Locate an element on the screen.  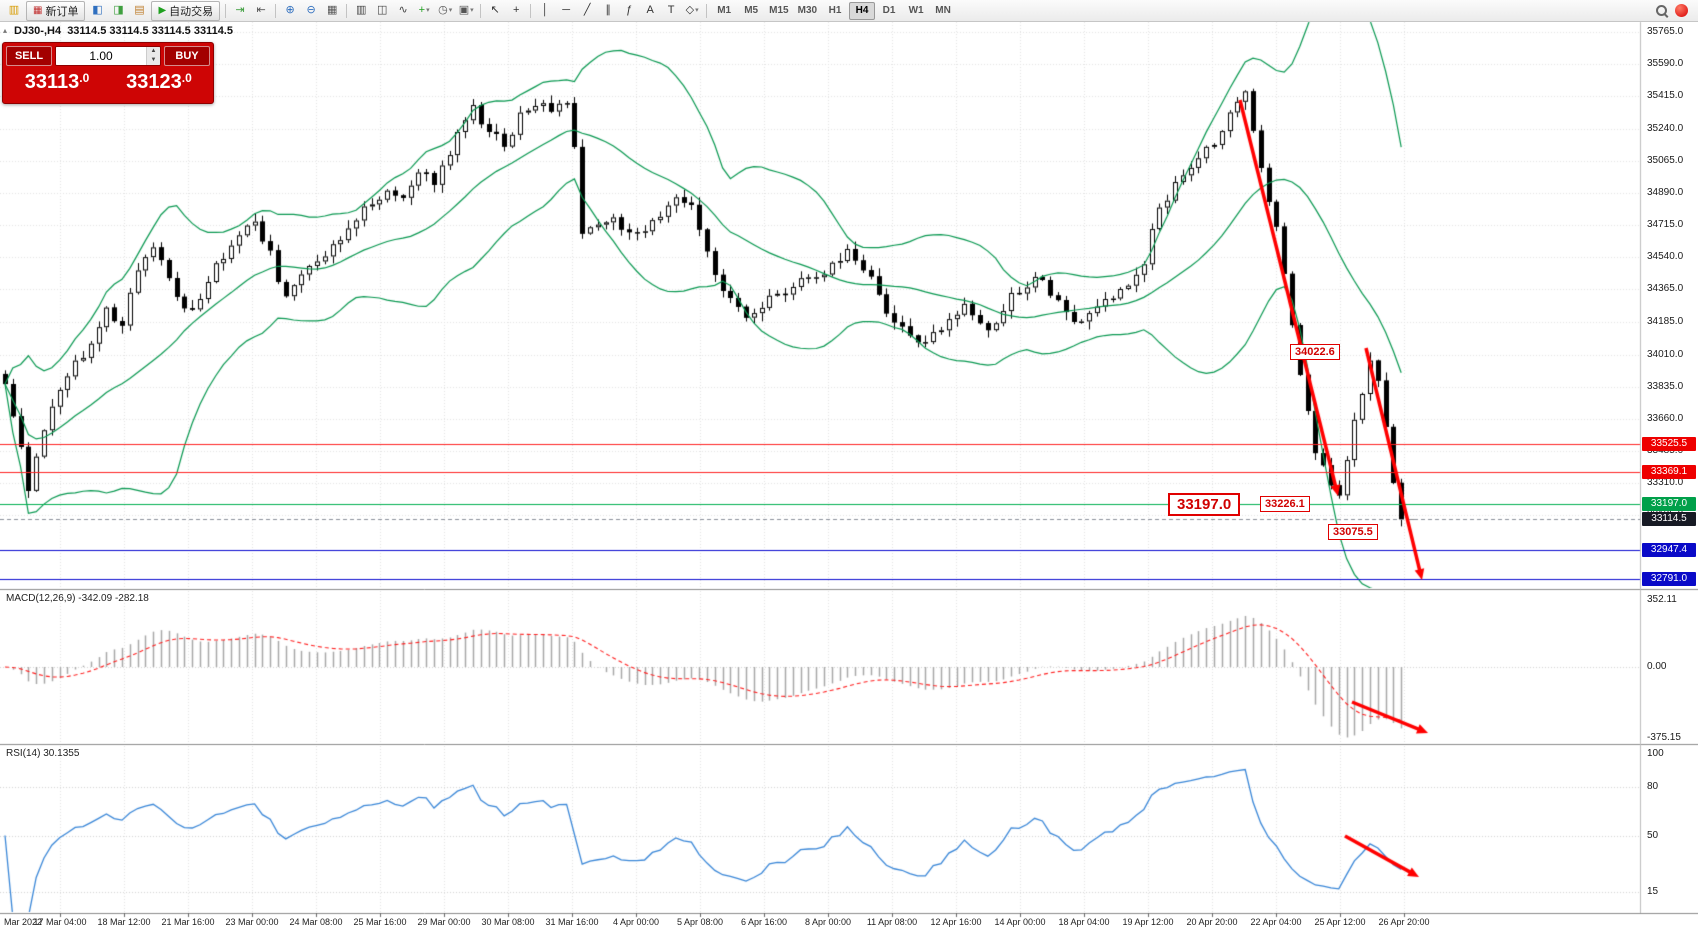
market-watch-icon: ◧ is located at coordinates (97, 10).